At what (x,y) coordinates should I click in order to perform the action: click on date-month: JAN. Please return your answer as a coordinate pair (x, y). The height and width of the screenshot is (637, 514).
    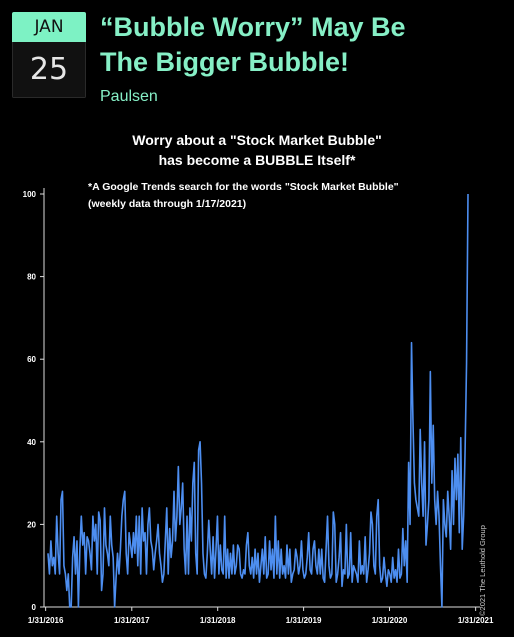
    Looking at the image, I should click on (49, 27).